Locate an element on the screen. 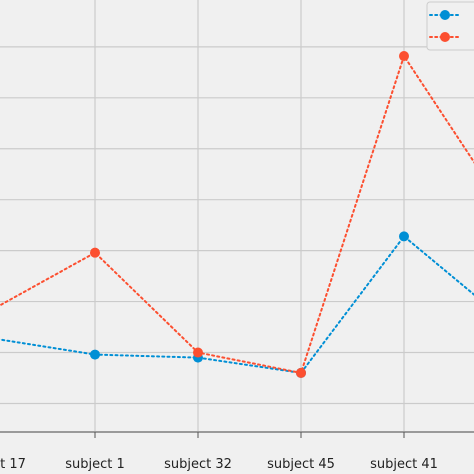 The image size is (474, 474). x-tick-label: subject 1 is located at coordinates (95, 464).